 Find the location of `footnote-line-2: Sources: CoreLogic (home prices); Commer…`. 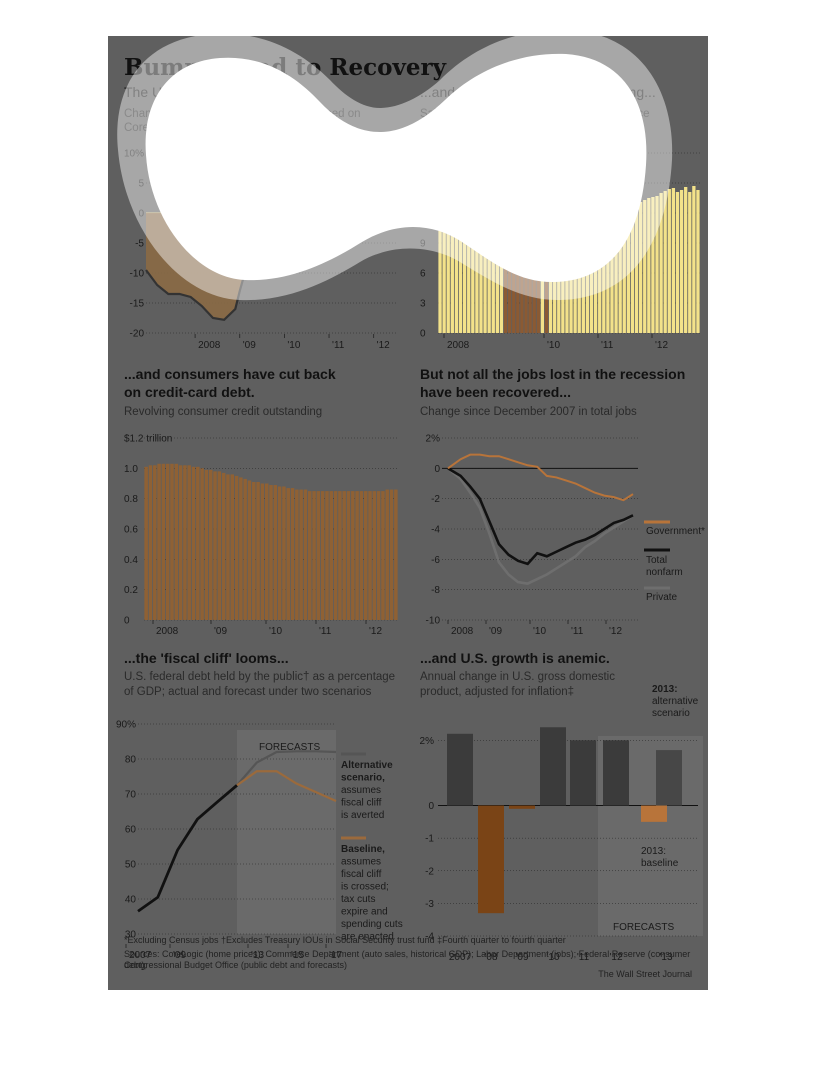

footnote-line-2: Sources: CoreLogic (home prices); Commer… is located at coordinates (407, 959).